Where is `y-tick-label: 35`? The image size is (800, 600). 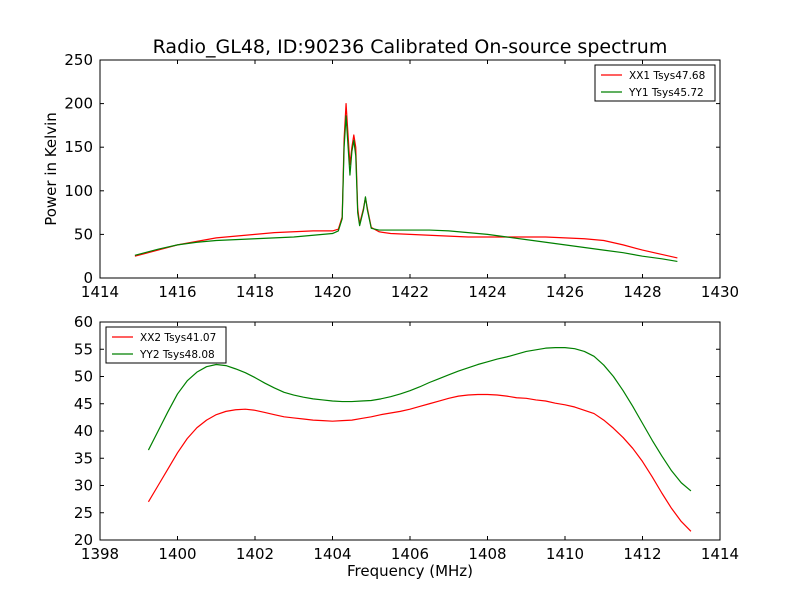 y-tick-label: 35 is located at coordinates (83, 458).